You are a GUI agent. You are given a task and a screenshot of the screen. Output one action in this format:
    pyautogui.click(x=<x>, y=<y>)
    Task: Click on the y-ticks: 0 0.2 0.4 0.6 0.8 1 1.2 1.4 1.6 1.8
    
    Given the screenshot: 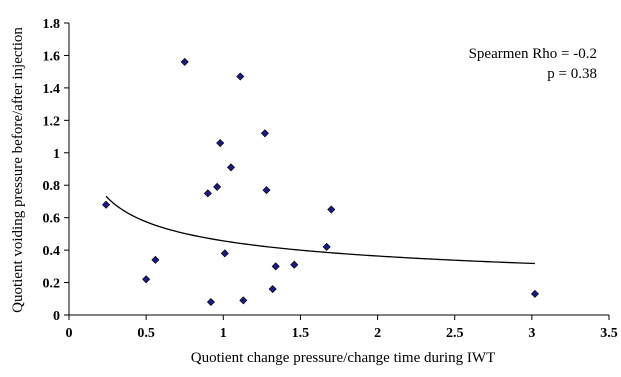 What is the action you would take?
    pyautogui.click(x=56, y=170)
    